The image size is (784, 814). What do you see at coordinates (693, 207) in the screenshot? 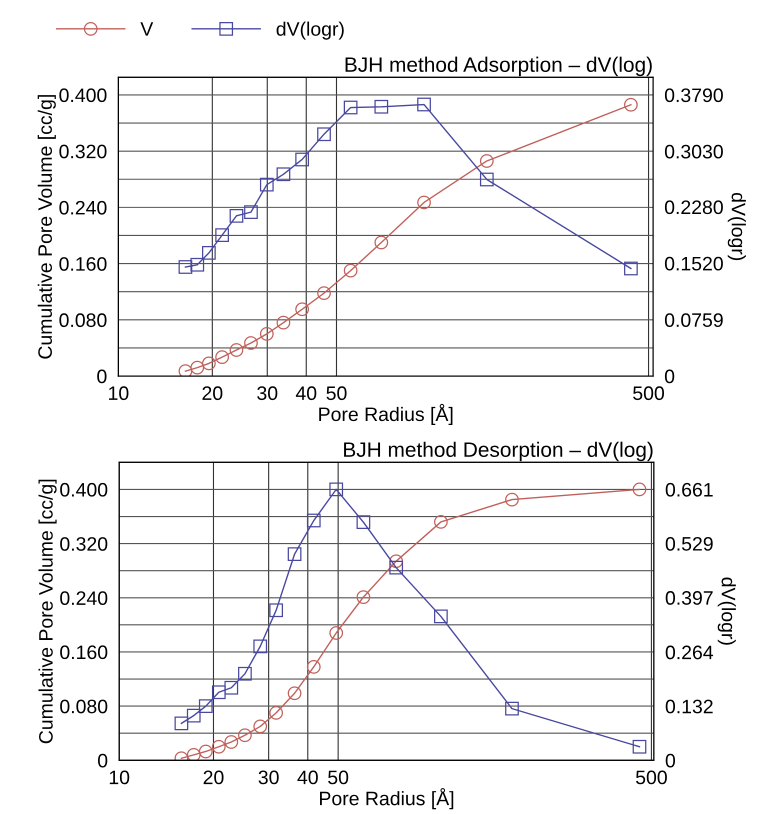
I see `y2-tick-label: 0.2280` at bounding box center [693, 207].